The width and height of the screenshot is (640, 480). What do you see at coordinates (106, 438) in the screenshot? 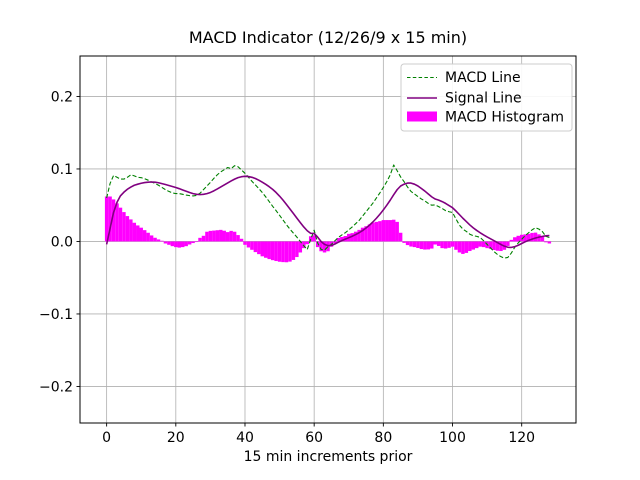
I see `x-tick-label: 0` at bounding box center [106, 438].